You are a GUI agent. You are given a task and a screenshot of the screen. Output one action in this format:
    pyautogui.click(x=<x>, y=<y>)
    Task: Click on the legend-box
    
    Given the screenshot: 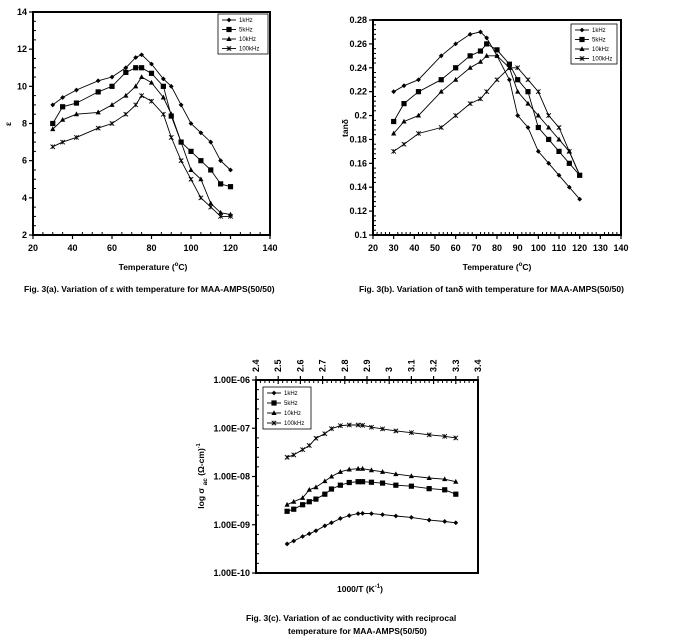 What is the action you would take?
    pyautogui.click(x=594, y=44)
    